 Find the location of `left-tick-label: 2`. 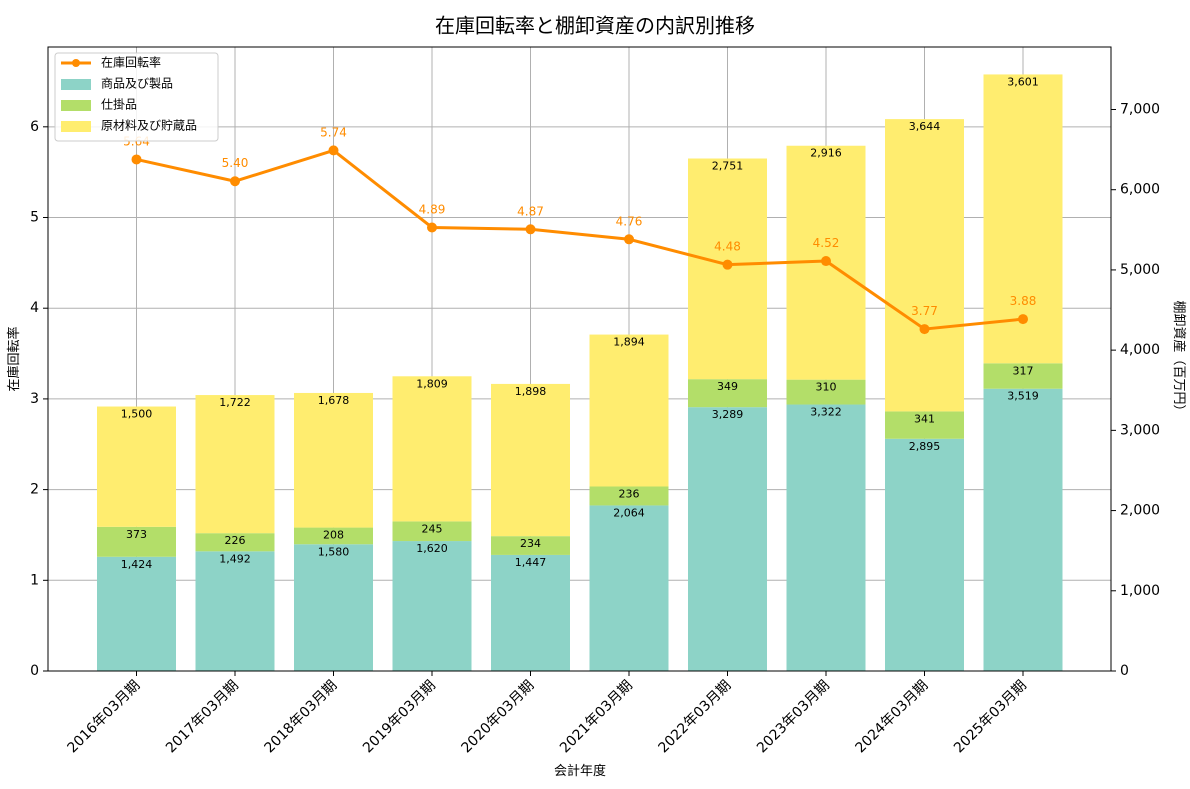

left-tick-label: 2 is located at coordinates (34, 490).